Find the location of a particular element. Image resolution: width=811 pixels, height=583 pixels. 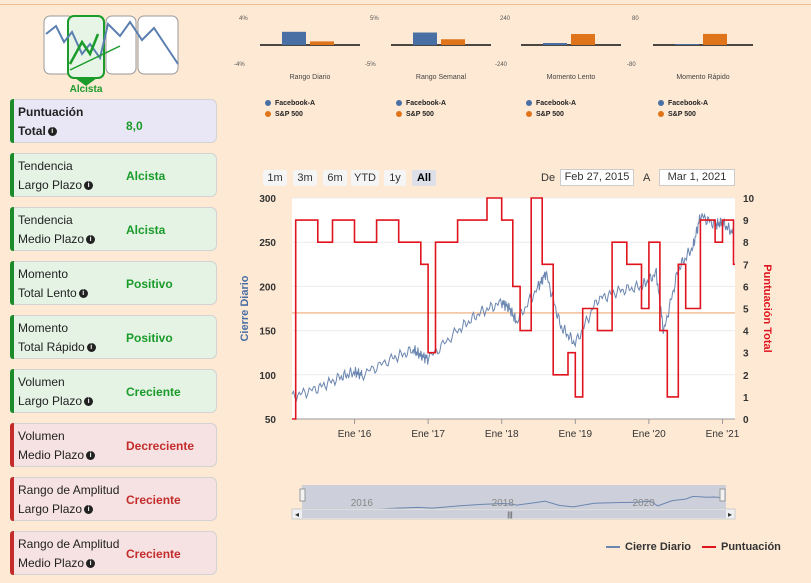

date-from-label: De is located at coordinates (548, 178).